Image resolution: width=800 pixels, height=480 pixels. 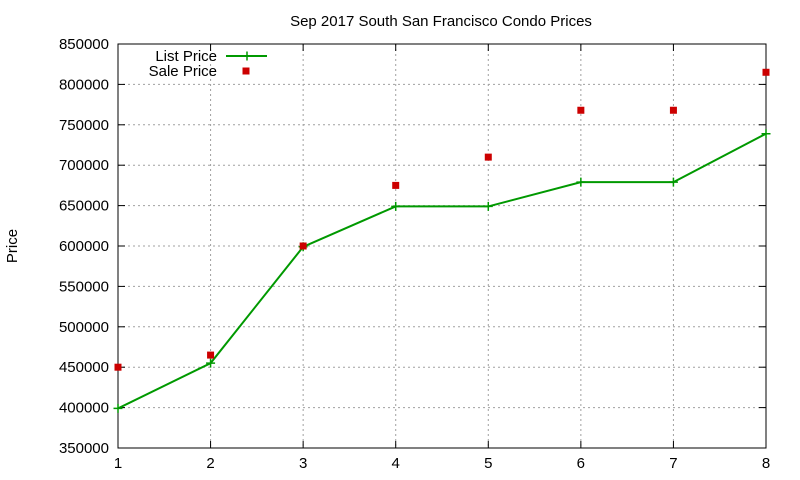 I want to click on x-tick-label: 2, so click(x=210, y=463).